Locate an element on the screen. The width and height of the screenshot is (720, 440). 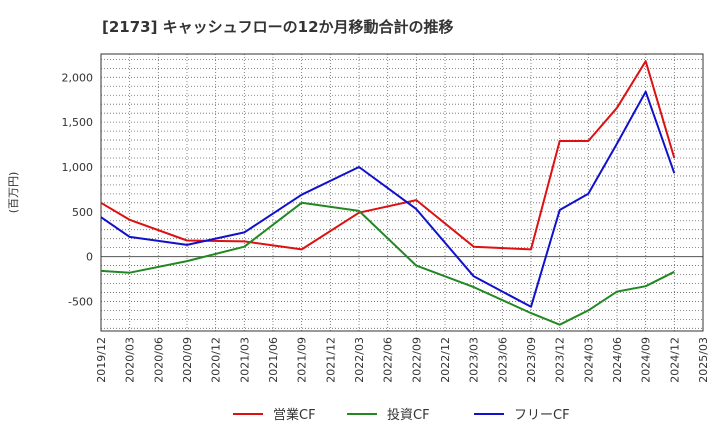
x-tick-label: 2020/03 is located at coordinates (130, 360).